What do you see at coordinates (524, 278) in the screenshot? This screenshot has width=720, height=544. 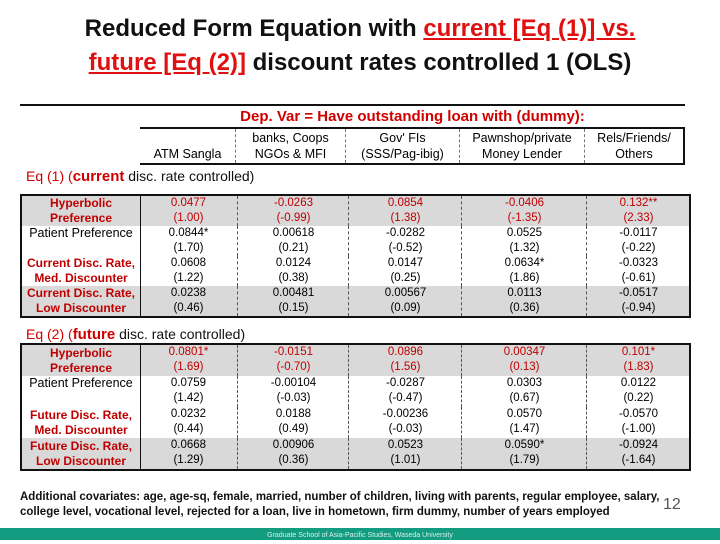 I see `t-statistic: (1.86)` at bounding box center [524, 278].